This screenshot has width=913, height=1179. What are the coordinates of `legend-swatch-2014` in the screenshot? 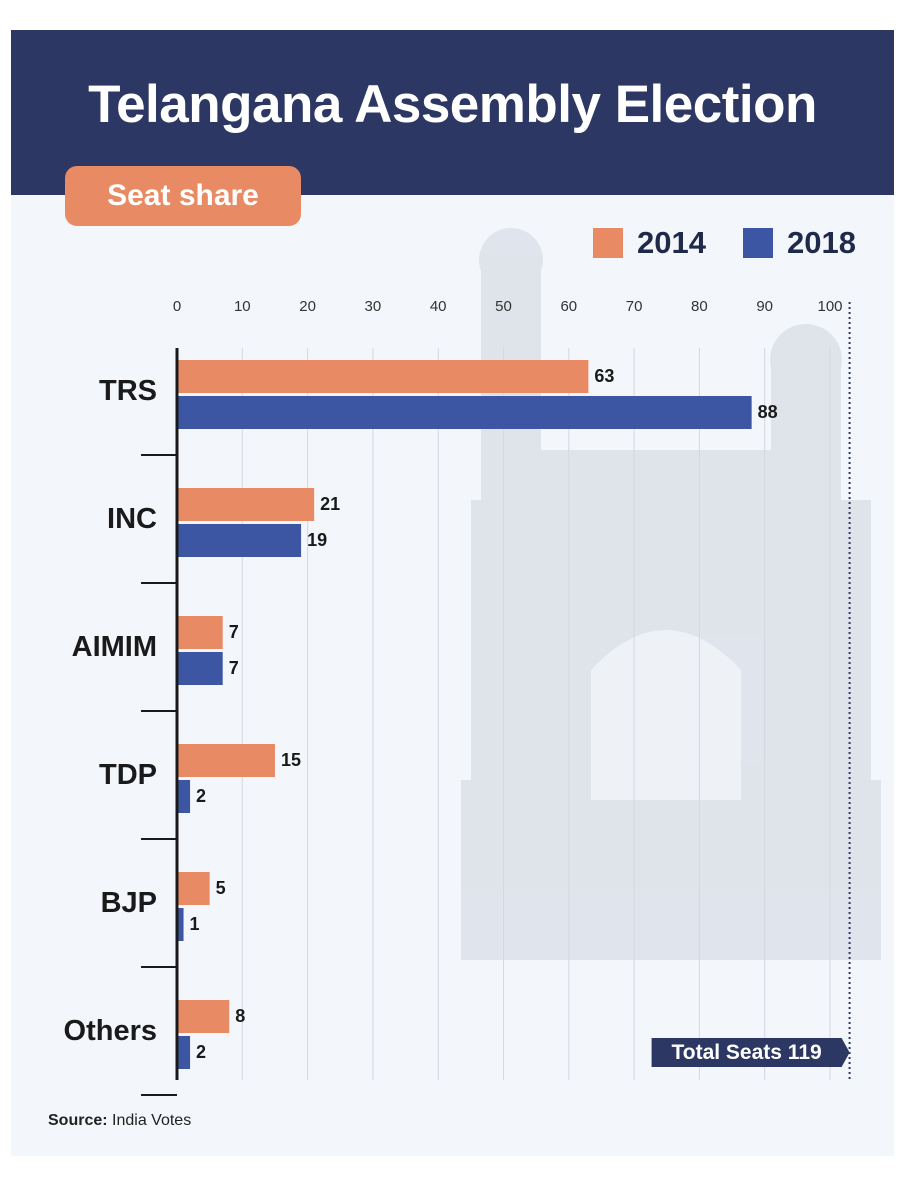 It's located at (608, 243).